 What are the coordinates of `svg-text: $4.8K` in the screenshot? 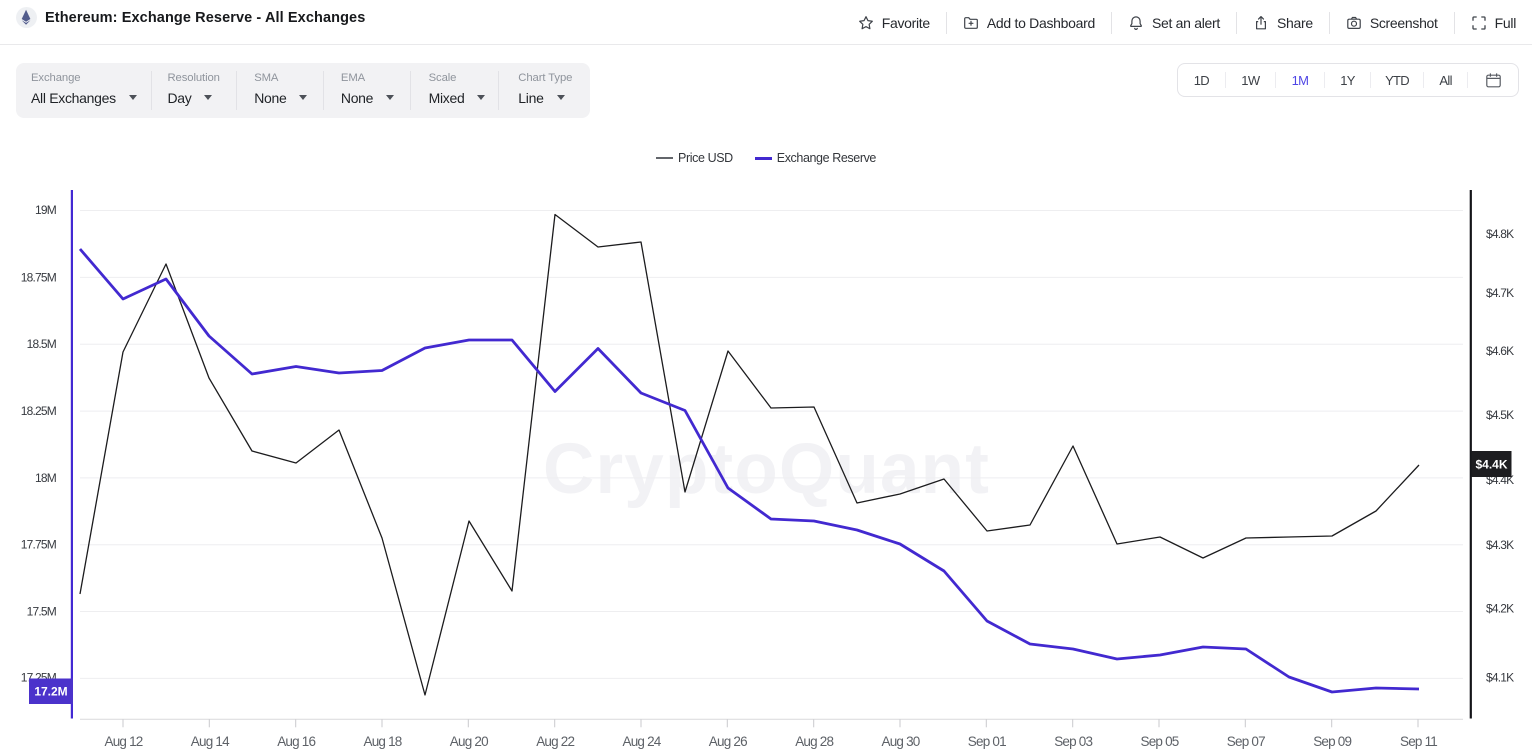 It's located at (1500, 234).